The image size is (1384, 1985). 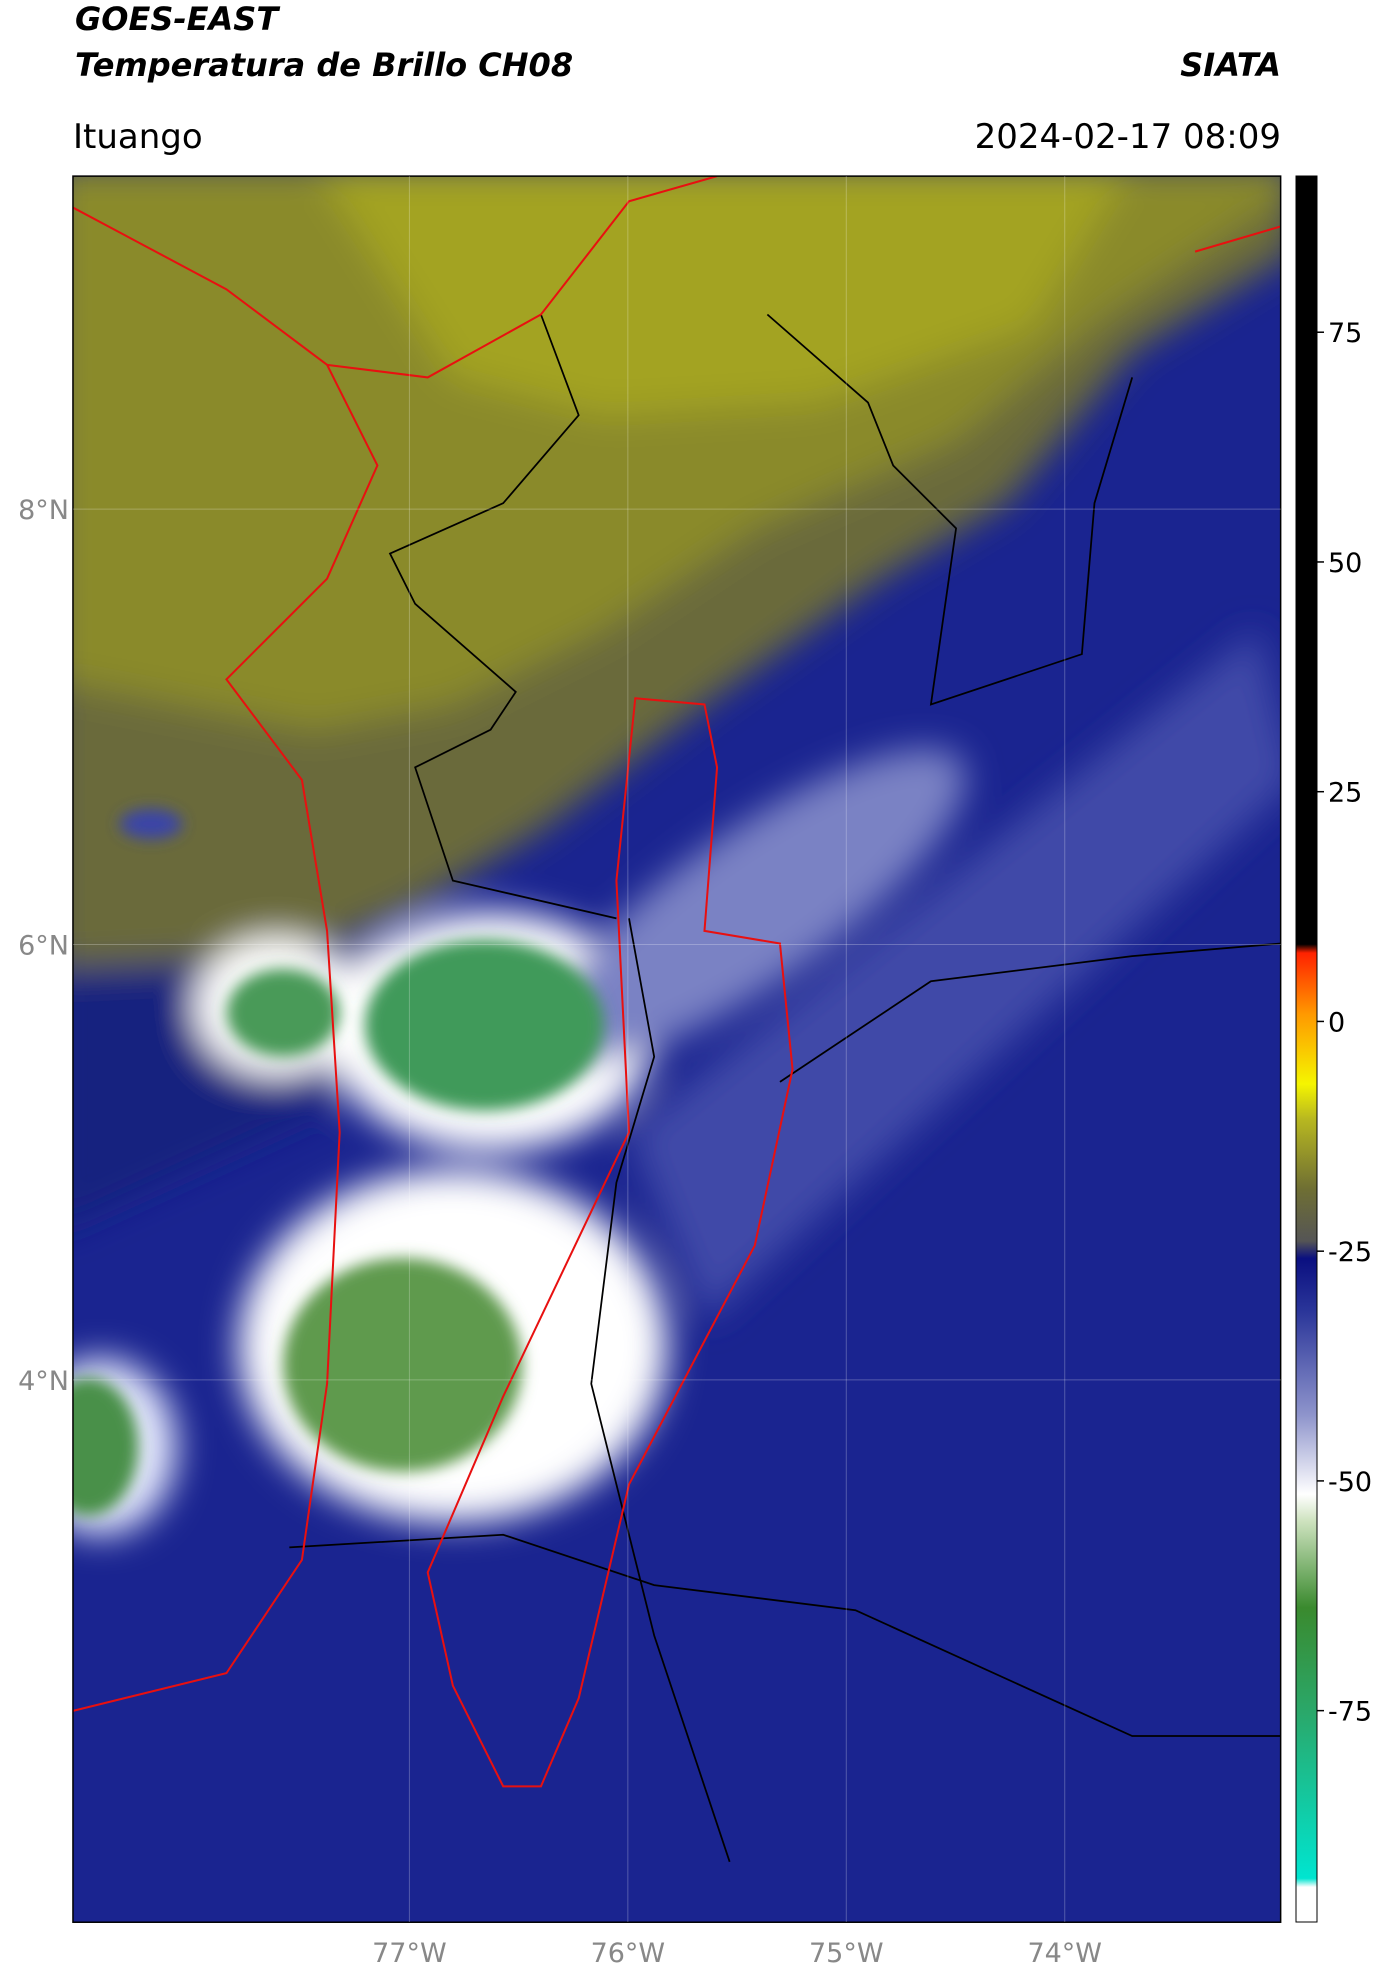 What do you see at coordinates (1064, 1953) in the screenshot?
I see `lon-tick-label: 74°W` at bounding box center [1064, 1953].